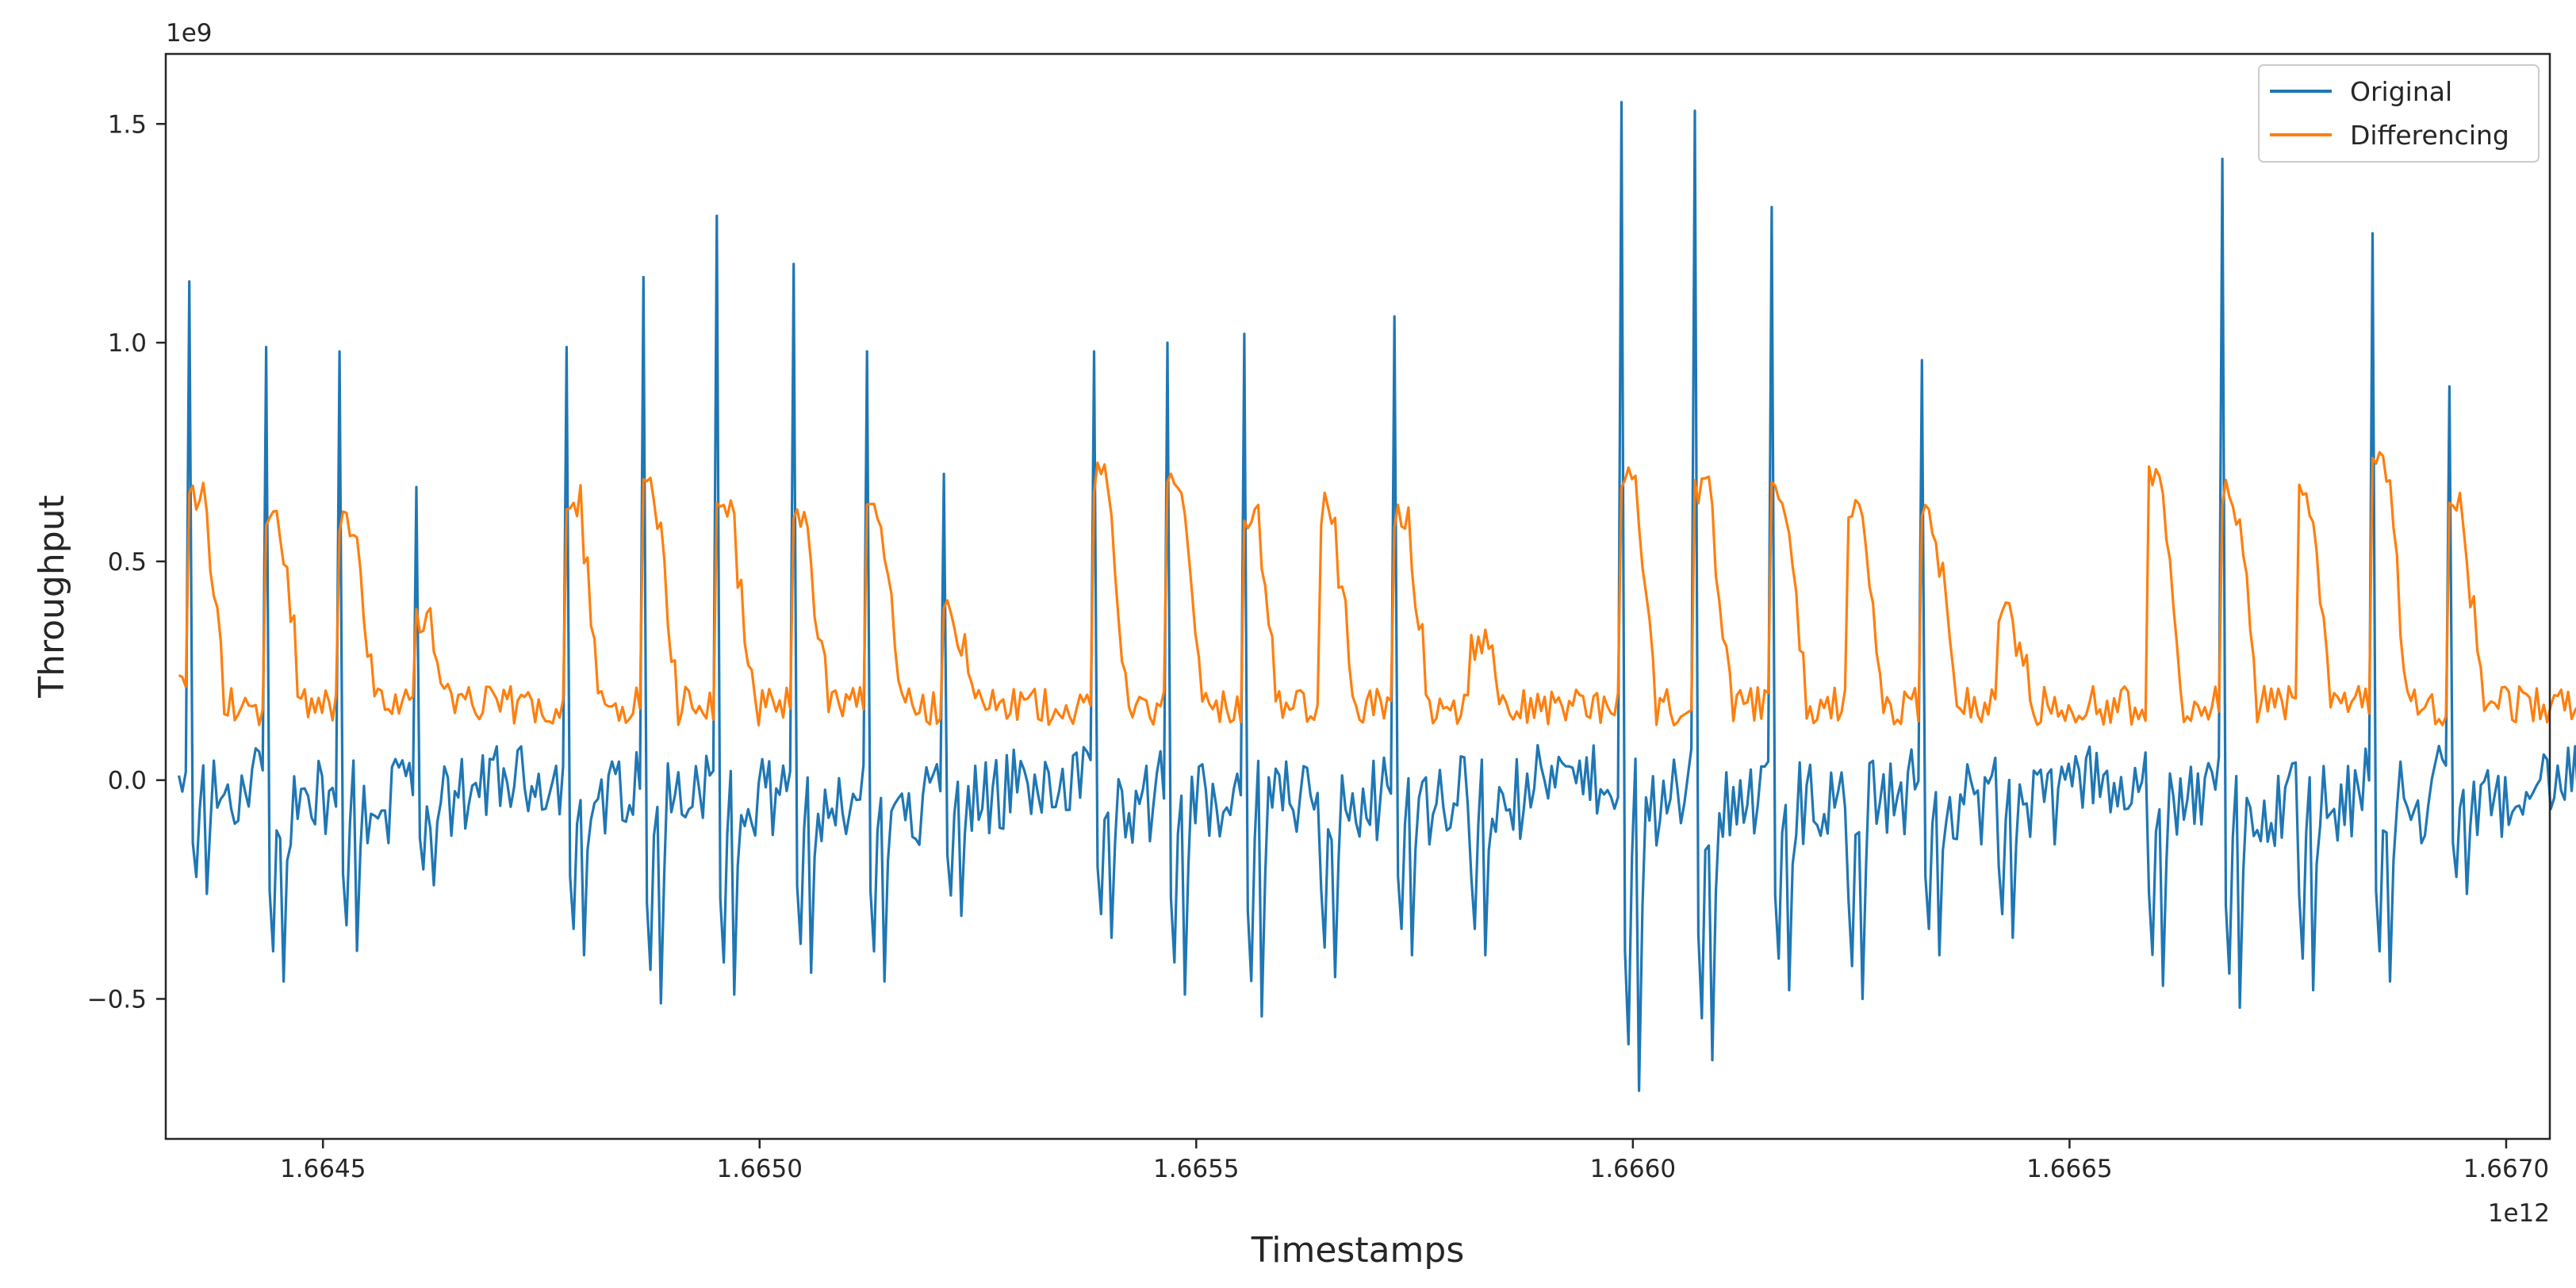 This screenshot has width=2576, height=1288. Describe the element at coordinates (189, 33) in the screenshot. I see `y-offset-label: 1e9` at that location.